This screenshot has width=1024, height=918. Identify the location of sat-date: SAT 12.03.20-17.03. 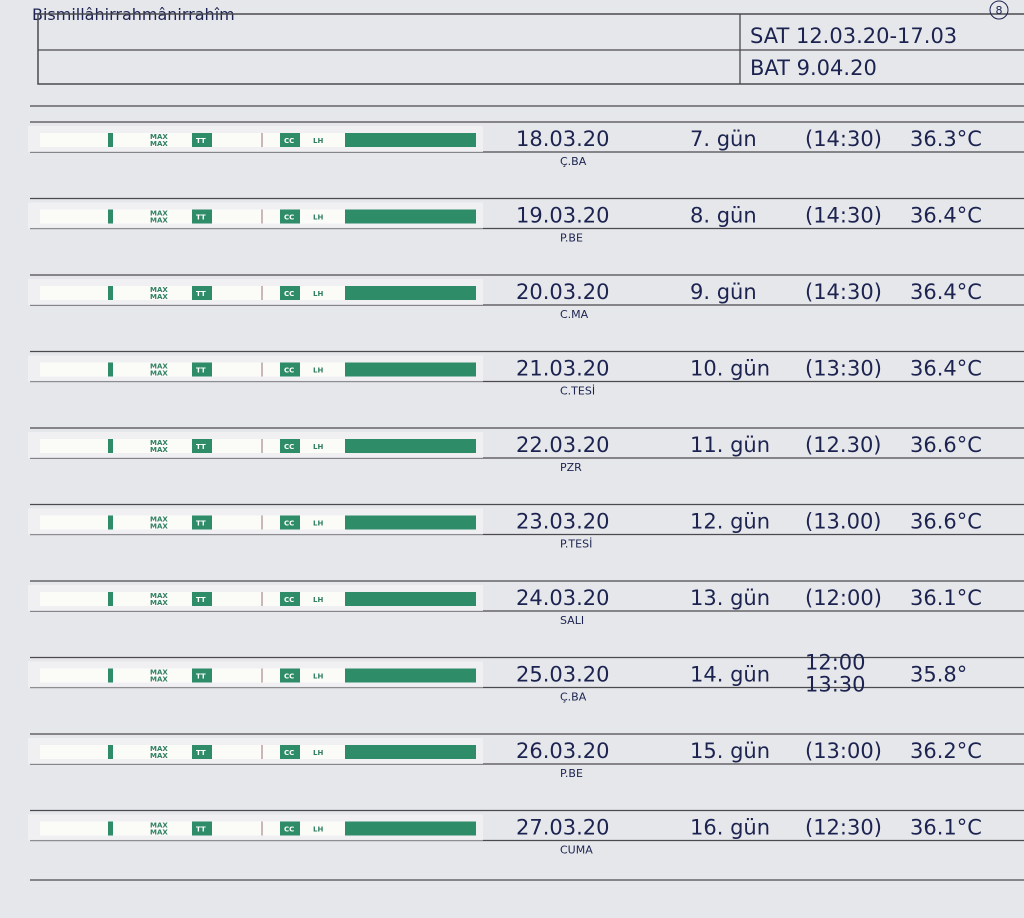
(853, 36).